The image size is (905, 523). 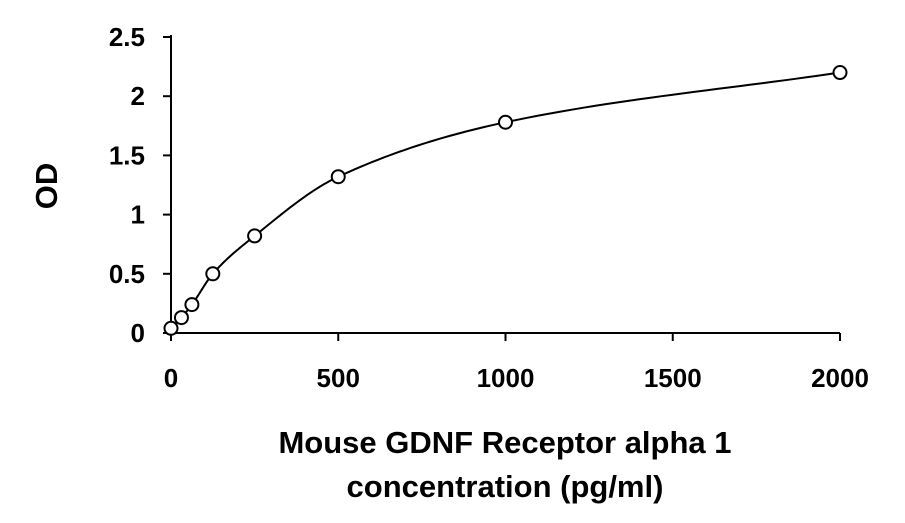 I want to click on y-tick-label: 1, so click(x=138, y=215).